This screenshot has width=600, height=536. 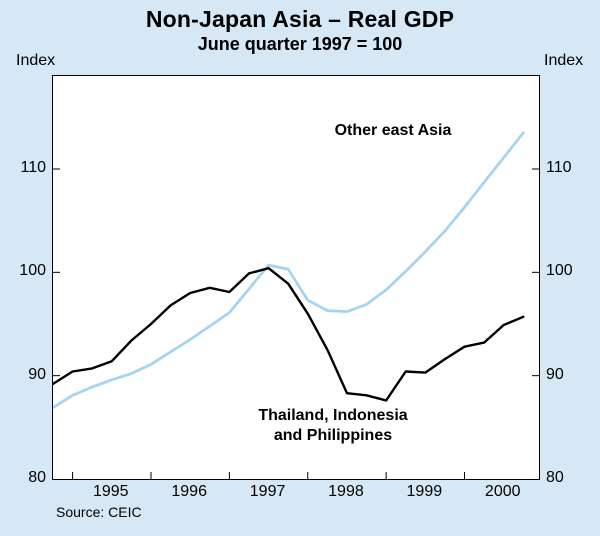 I want to click on y-axis-unit-label-left: Index, so click(x=36, y=60).